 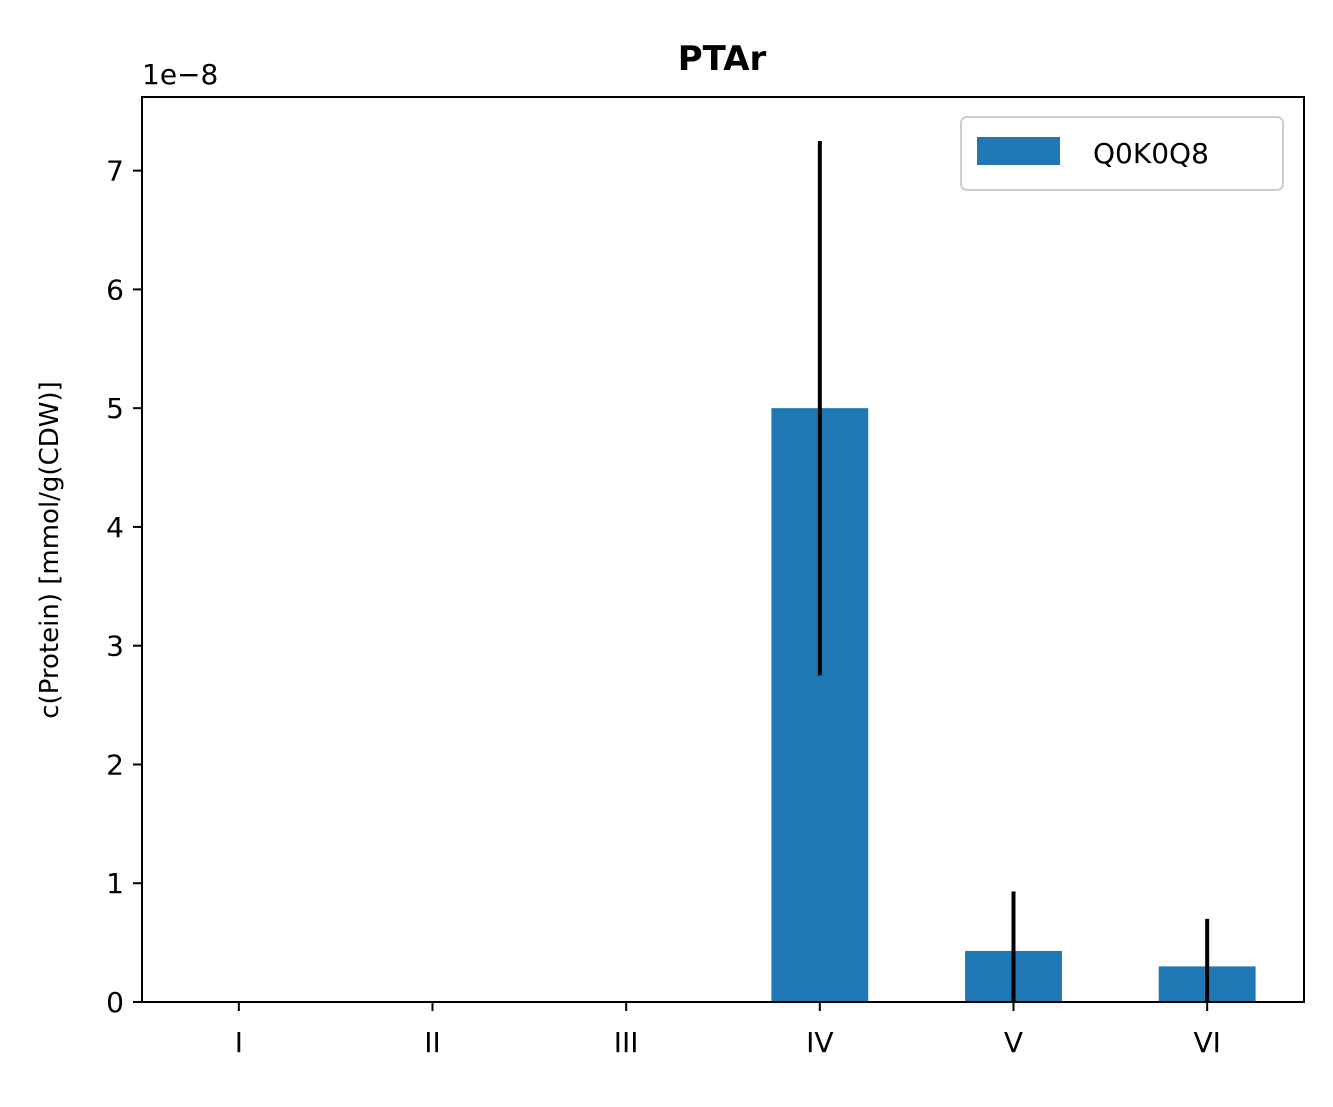 I want to click on x-tick-label: III, so click(x=626, y=1042).